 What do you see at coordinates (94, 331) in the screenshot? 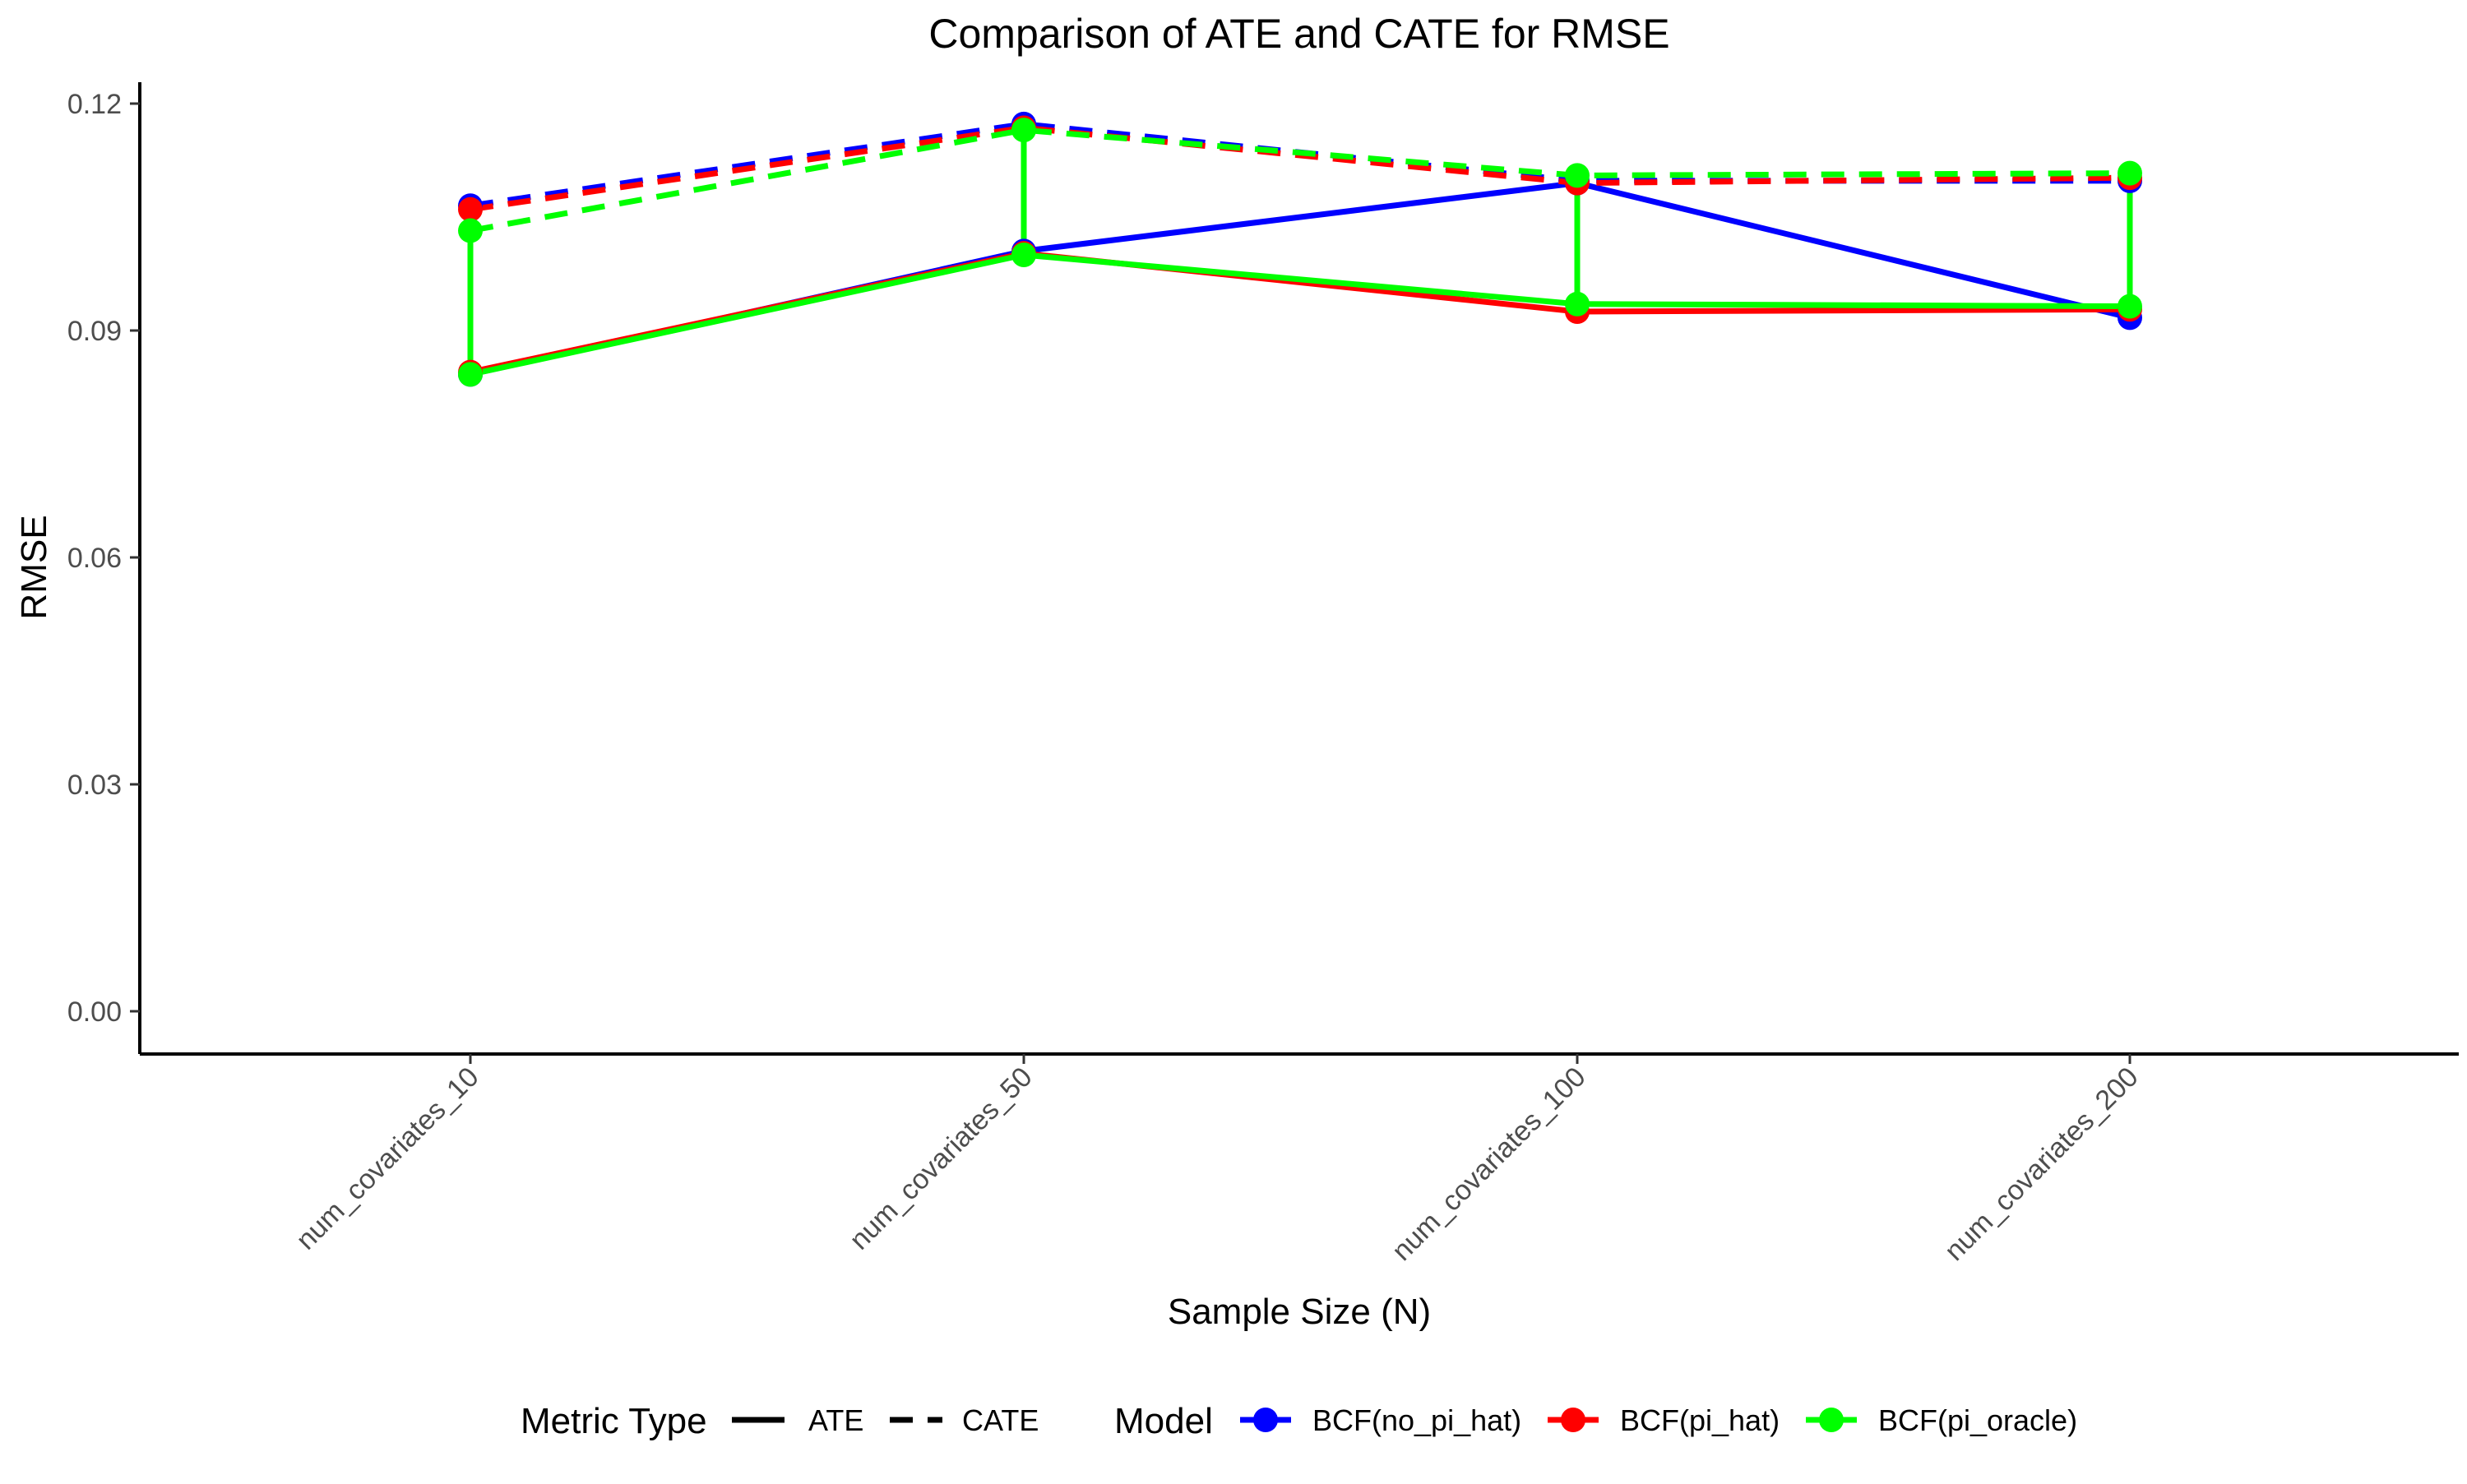
I see `y-tick-label: 0.09` at bounding box center [94, 331].